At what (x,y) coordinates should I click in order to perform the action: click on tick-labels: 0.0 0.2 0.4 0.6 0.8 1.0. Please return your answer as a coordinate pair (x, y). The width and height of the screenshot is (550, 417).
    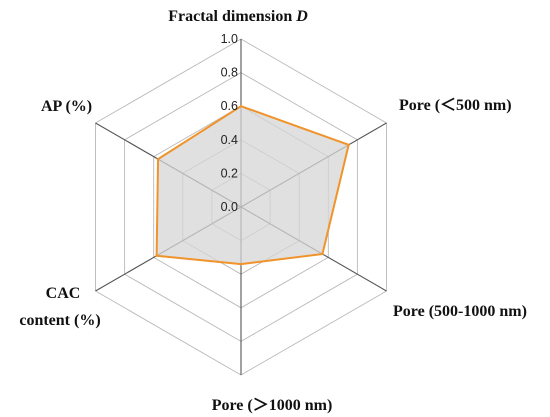
    Looking at the image, I should click on (229, 123).